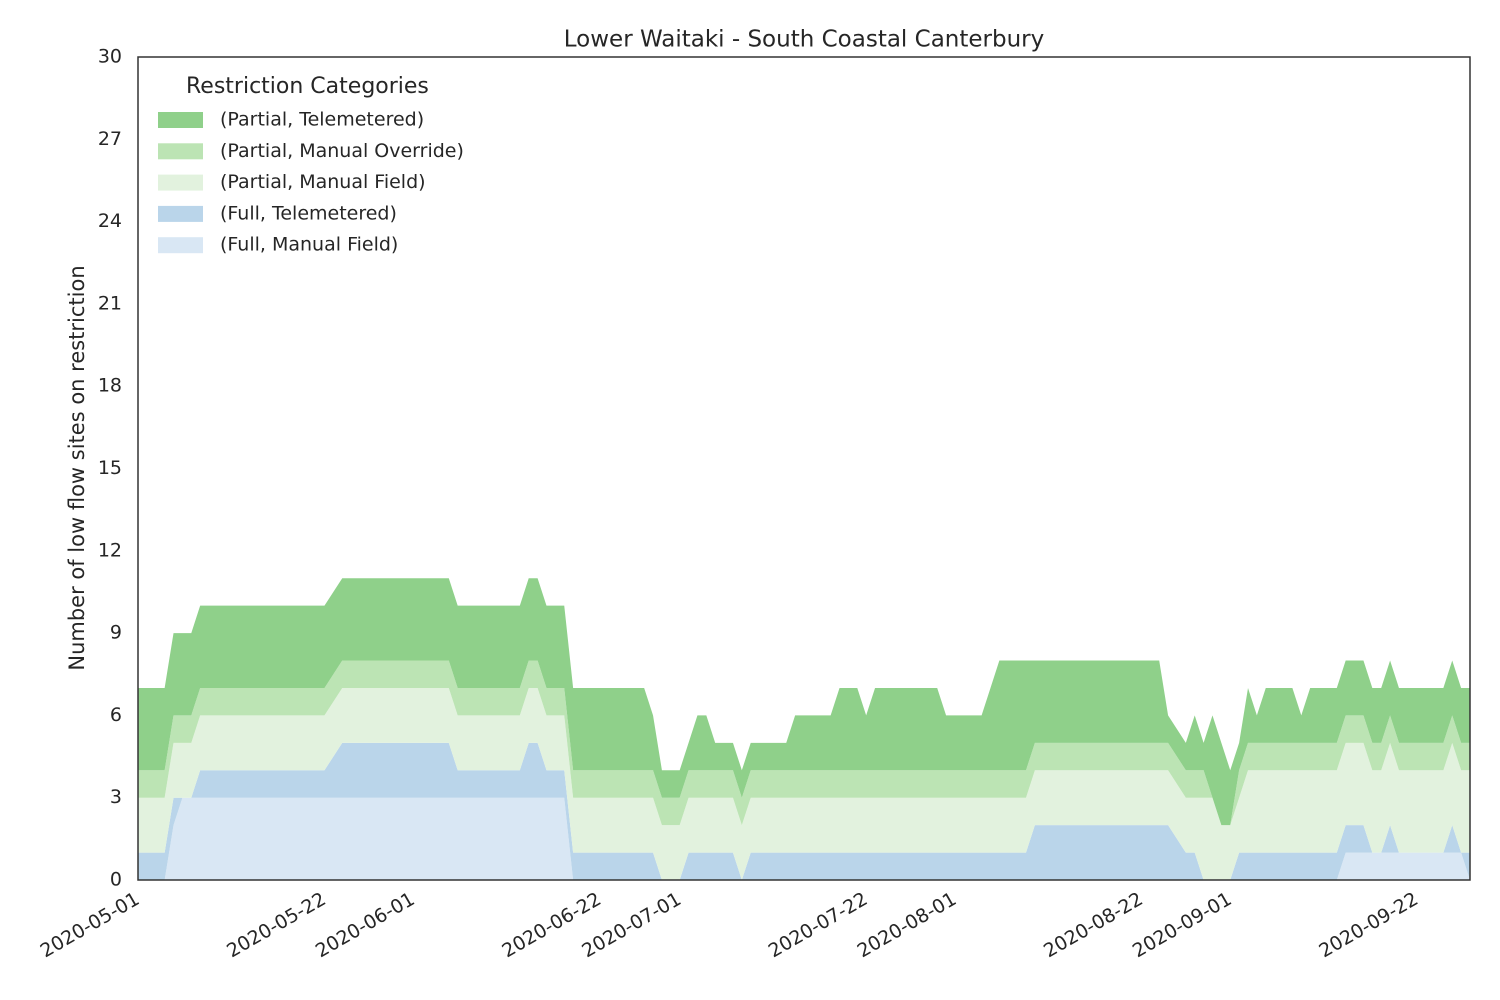  Describe the element at coordinates (322, 120) in the screenshot. I see `legend-label: (Partial, Telemetered)` at that location.